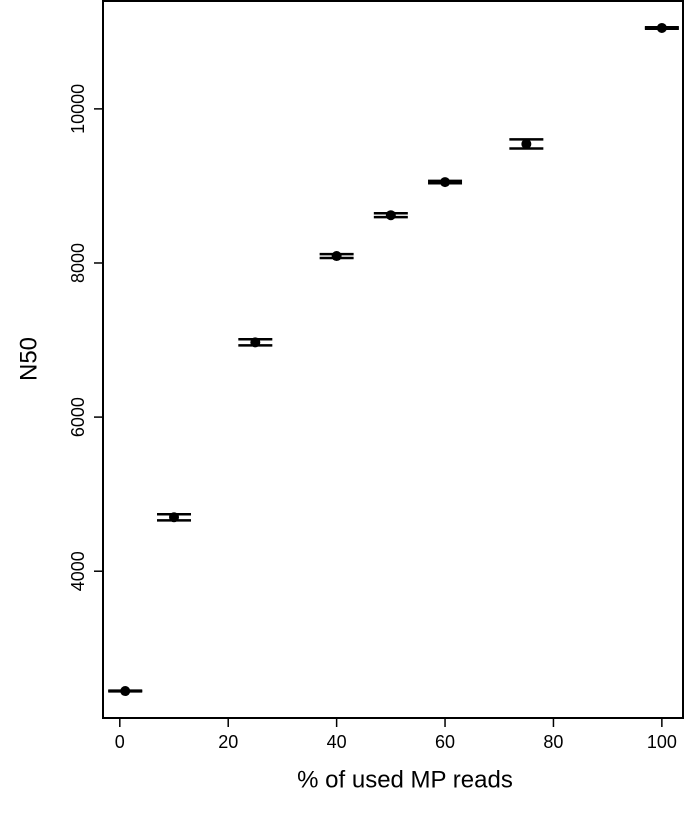  Describe the element at coordinates (120, 742) in the screenshot. I see `x-tick-label: 0` at that location.